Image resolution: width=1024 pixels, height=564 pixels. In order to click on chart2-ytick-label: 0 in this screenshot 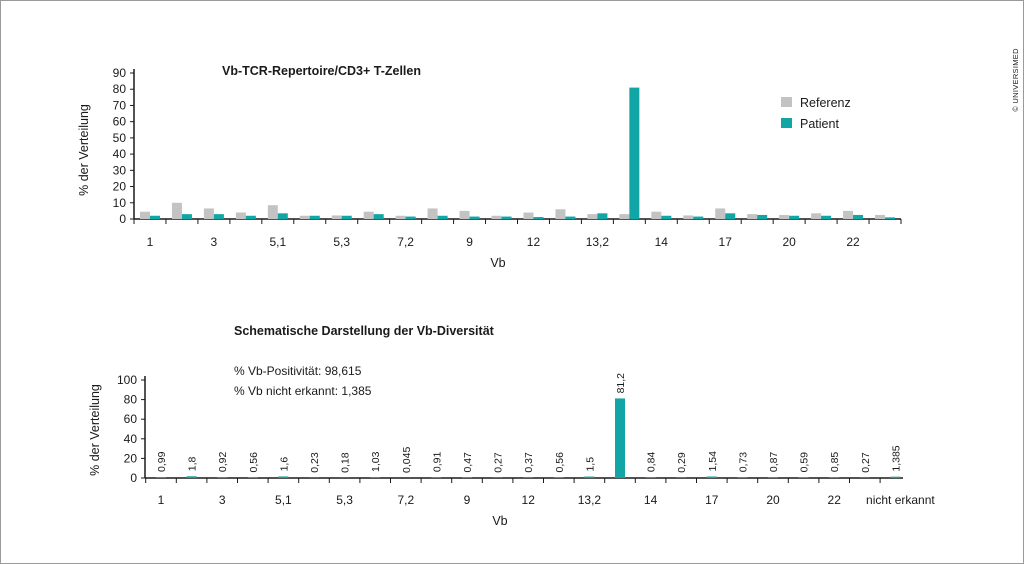, I will do `click(133, 478)`.